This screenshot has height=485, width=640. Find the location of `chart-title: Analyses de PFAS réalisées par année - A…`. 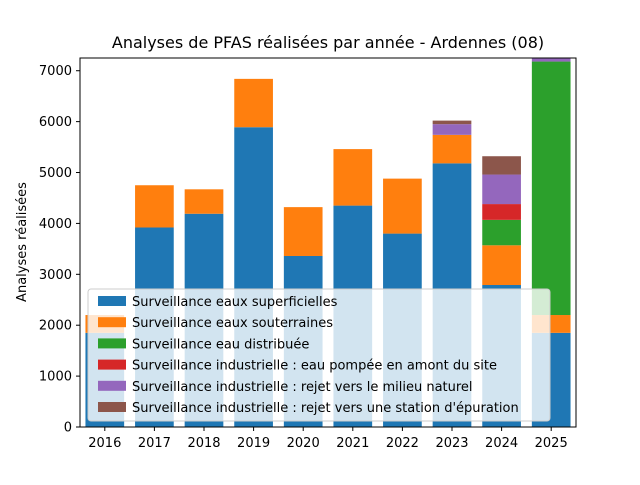

chart-title: Analyses de PFAS réalisées par année - A… is located at coordinates (328, 42).